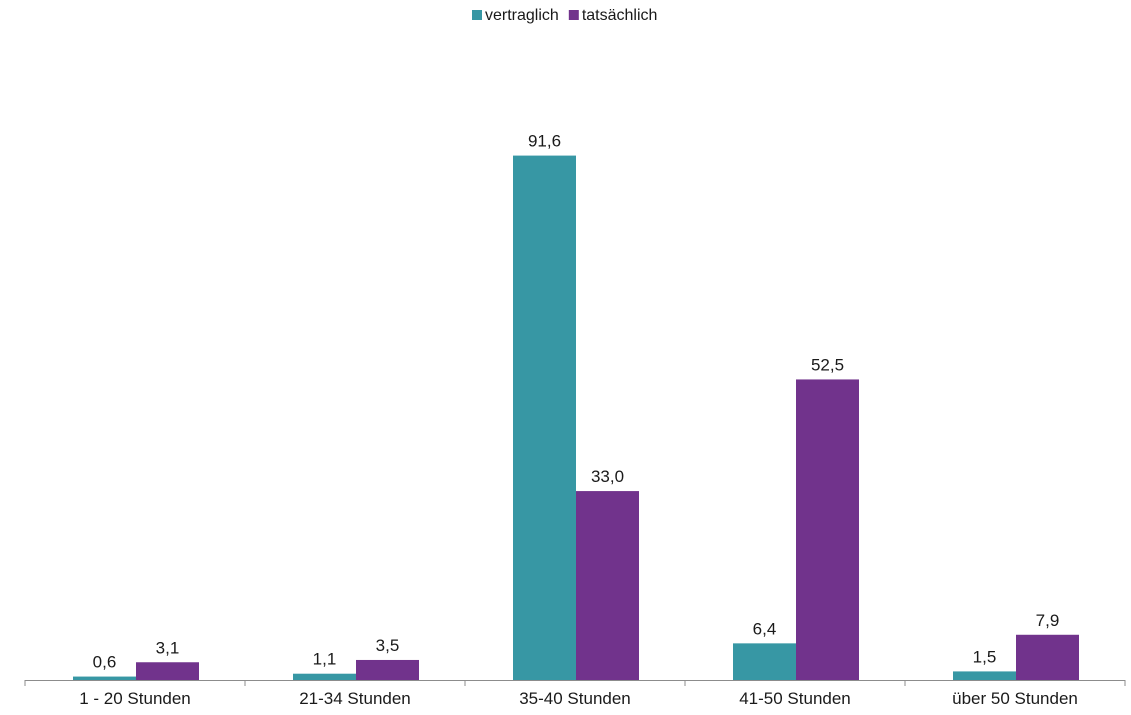 The width and height of the screenshot is (1131, 715). I want to click on bar-vertraglich-1-20-stunden, so click(104, 678).